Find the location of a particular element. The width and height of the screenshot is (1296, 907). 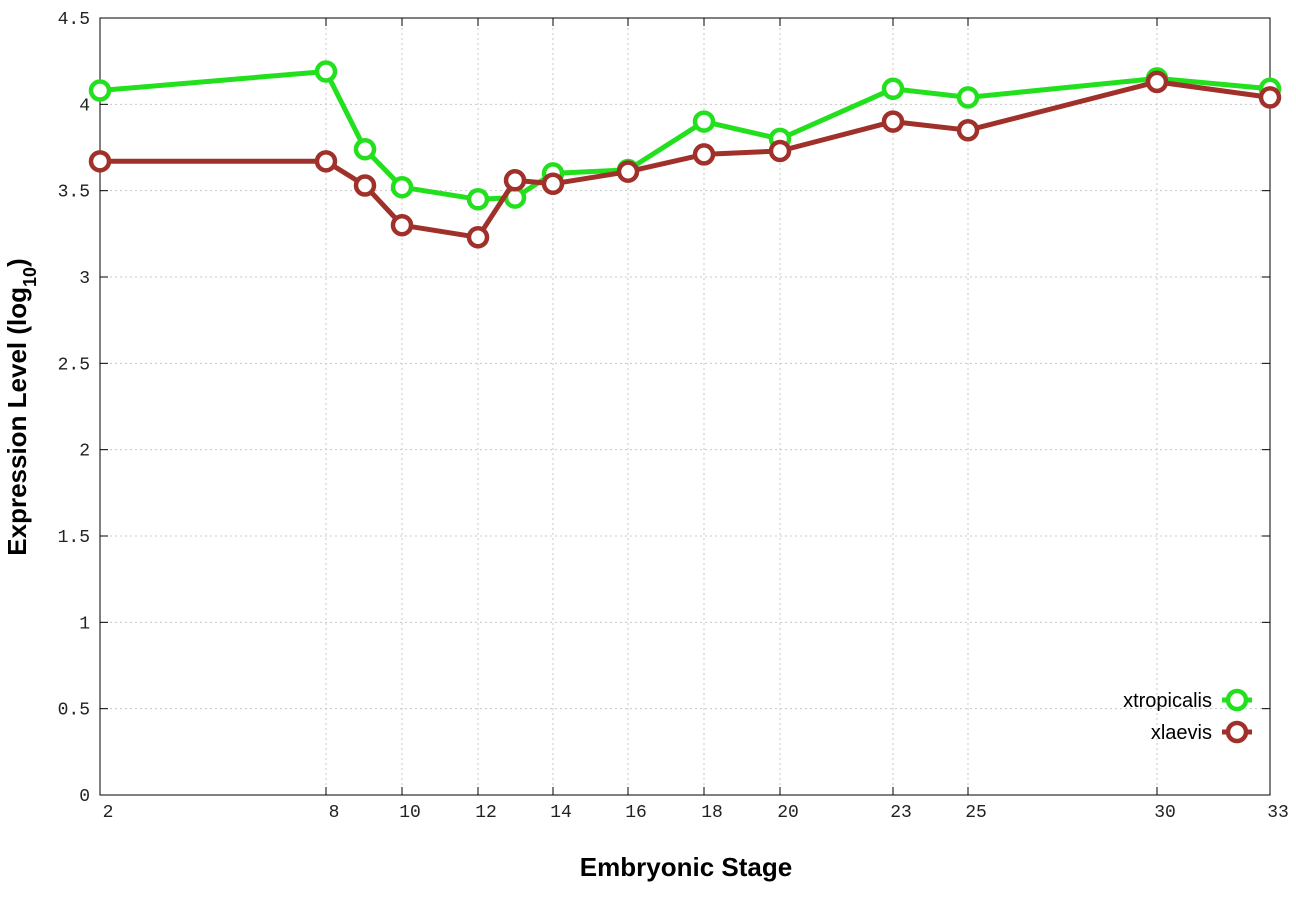

y-tick-label: 4.5 is located at coordinates (74, 20).